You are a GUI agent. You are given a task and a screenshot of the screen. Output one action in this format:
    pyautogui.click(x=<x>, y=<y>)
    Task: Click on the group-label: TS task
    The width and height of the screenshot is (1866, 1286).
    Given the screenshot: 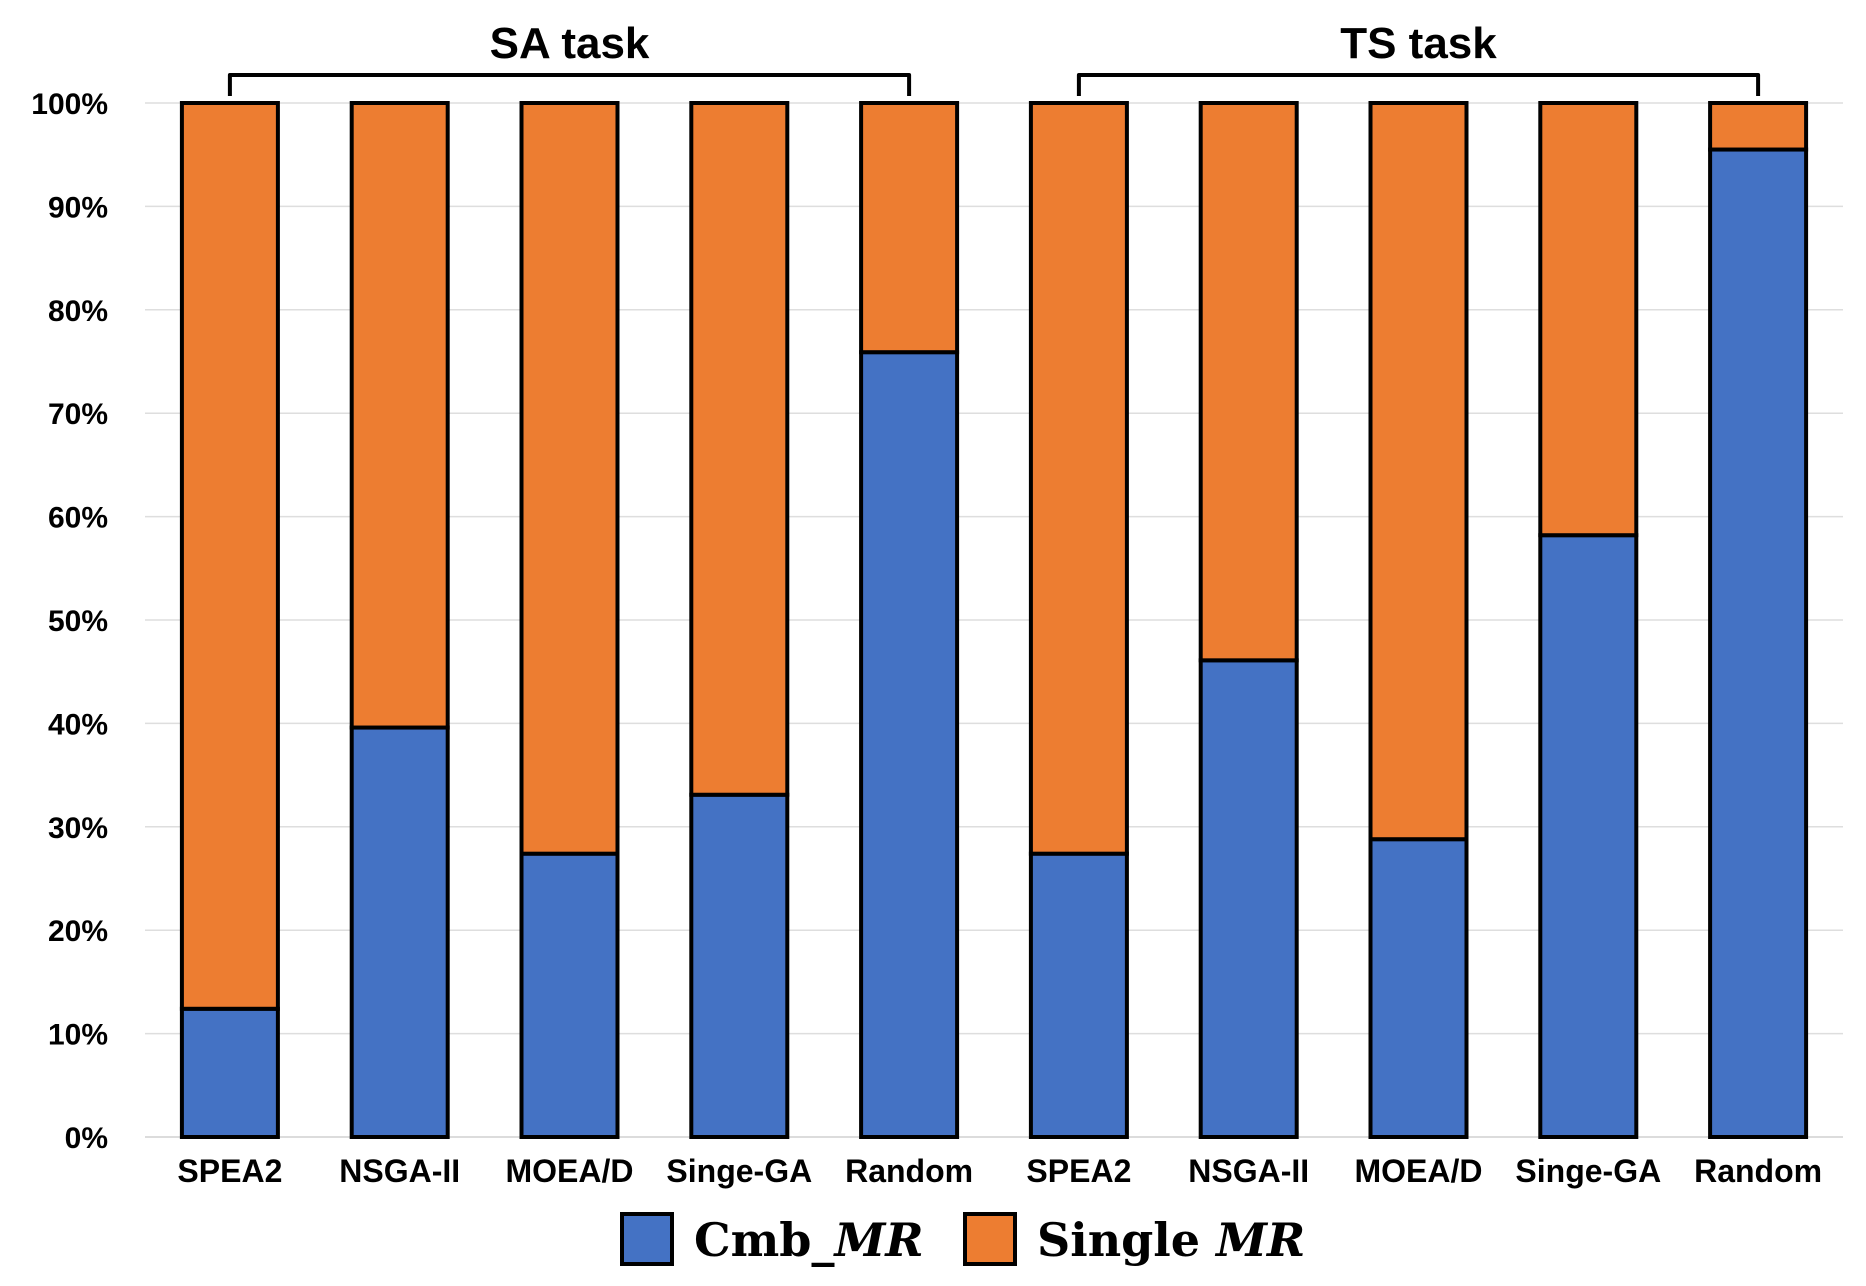 What is the action you would take?
    pyautogui.click(x=1418, y=43)
    